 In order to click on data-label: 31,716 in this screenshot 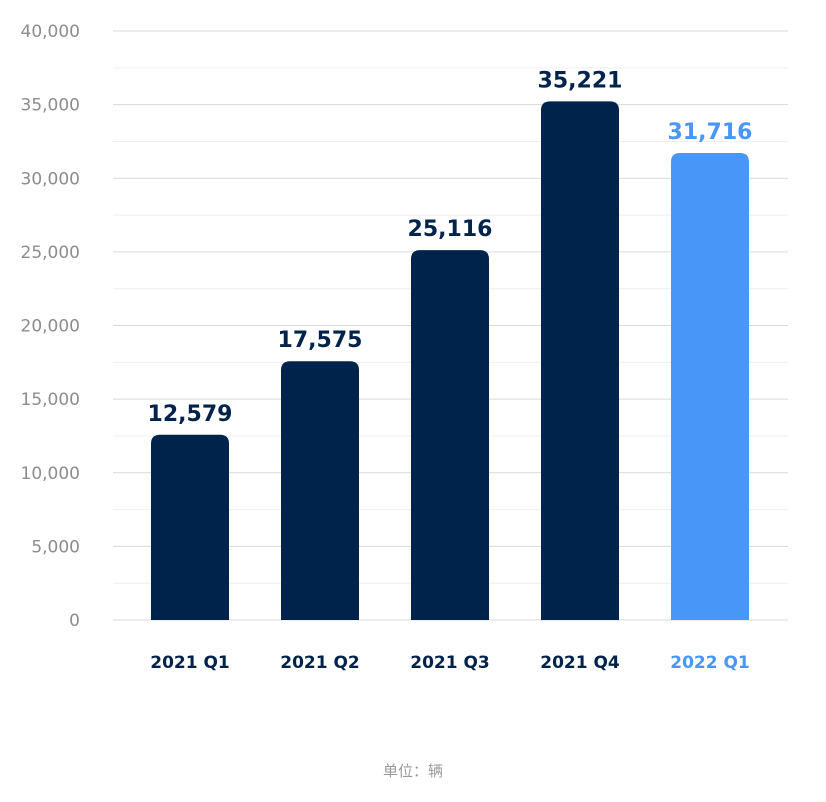, I will do `click(710, 132)`.